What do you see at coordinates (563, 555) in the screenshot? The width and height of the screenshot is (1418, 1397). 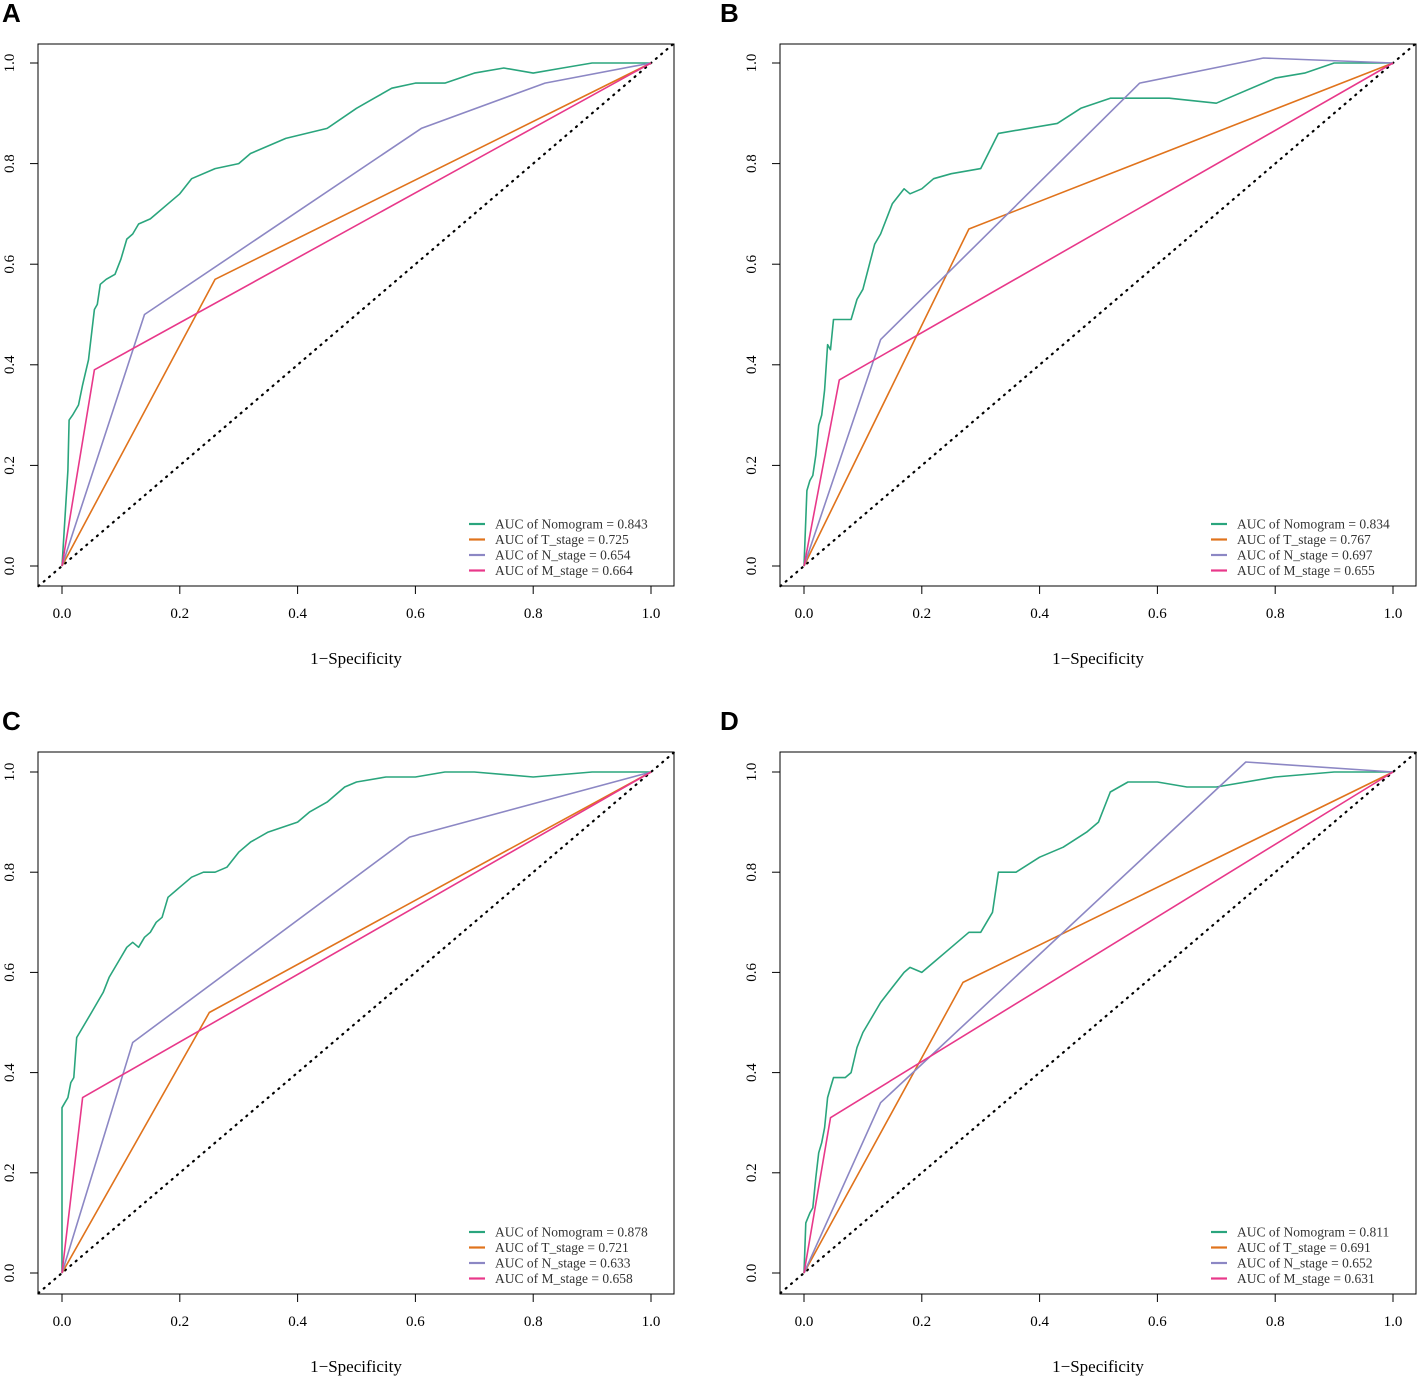 I see `legend-entry-n-stage: AUC of N_stage = 0.654` at bounding box center [563, 555].